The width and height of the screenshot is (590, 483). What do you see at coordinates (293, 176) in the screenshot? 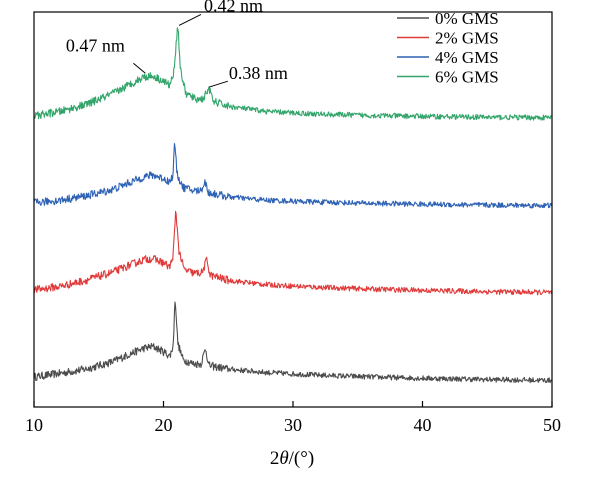
I see `series-line-4-gms` at bounding box center [293, 176].